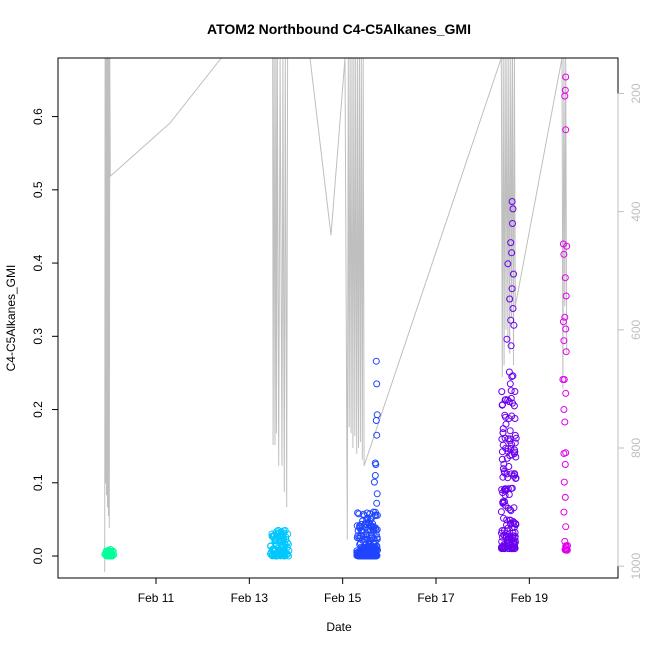 The height and width of the screenshot is (655, 650). I want to click on y-tick-label: 0.5, so click(38, 189).